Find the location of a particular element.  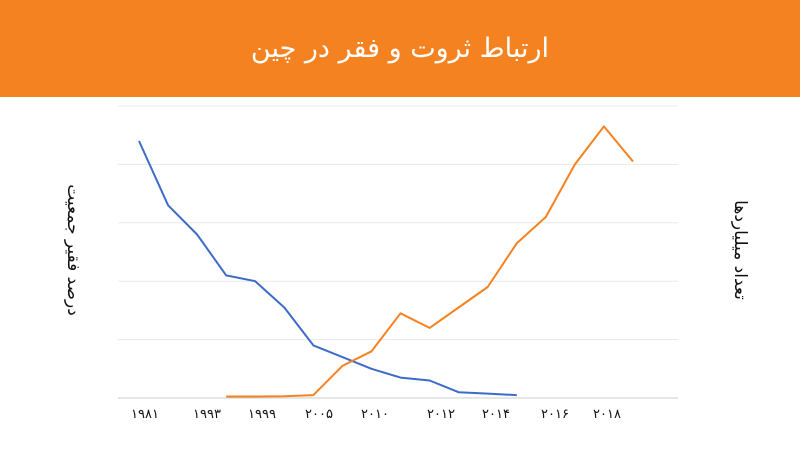

x-tick-label: ۲۰۱۸ is located at coordinates (607, 414).